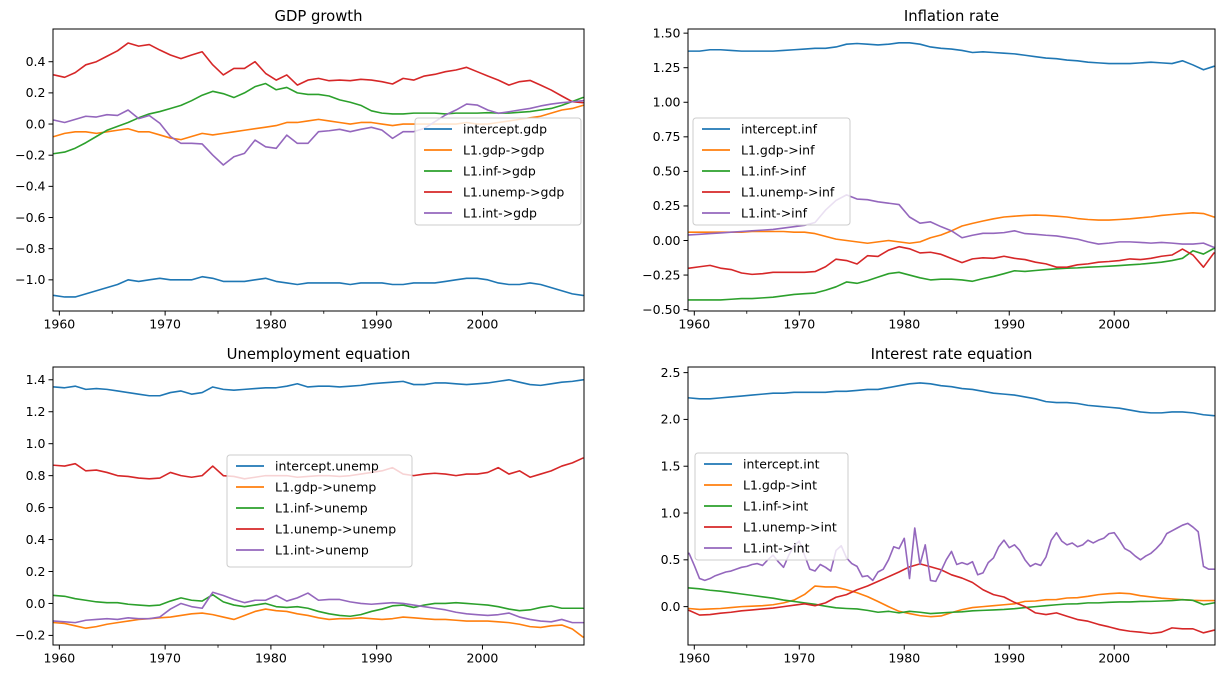  Describe the element at coordinates (505, 129) in the screenshot. I see `legend-label: intercept.gdp` at that location.